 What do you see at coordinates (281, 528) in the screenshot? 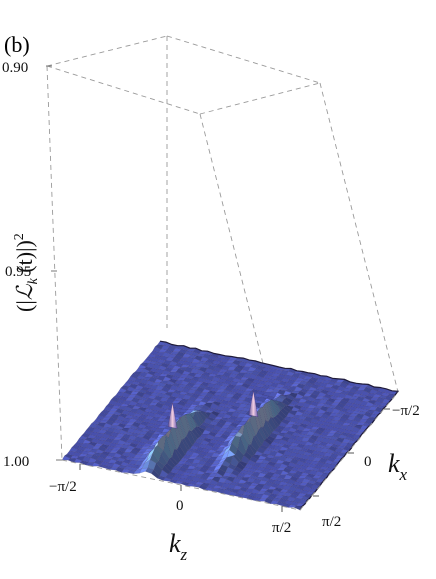
I see `kz-tick-label: π/2` at bounding box center [281, 528].